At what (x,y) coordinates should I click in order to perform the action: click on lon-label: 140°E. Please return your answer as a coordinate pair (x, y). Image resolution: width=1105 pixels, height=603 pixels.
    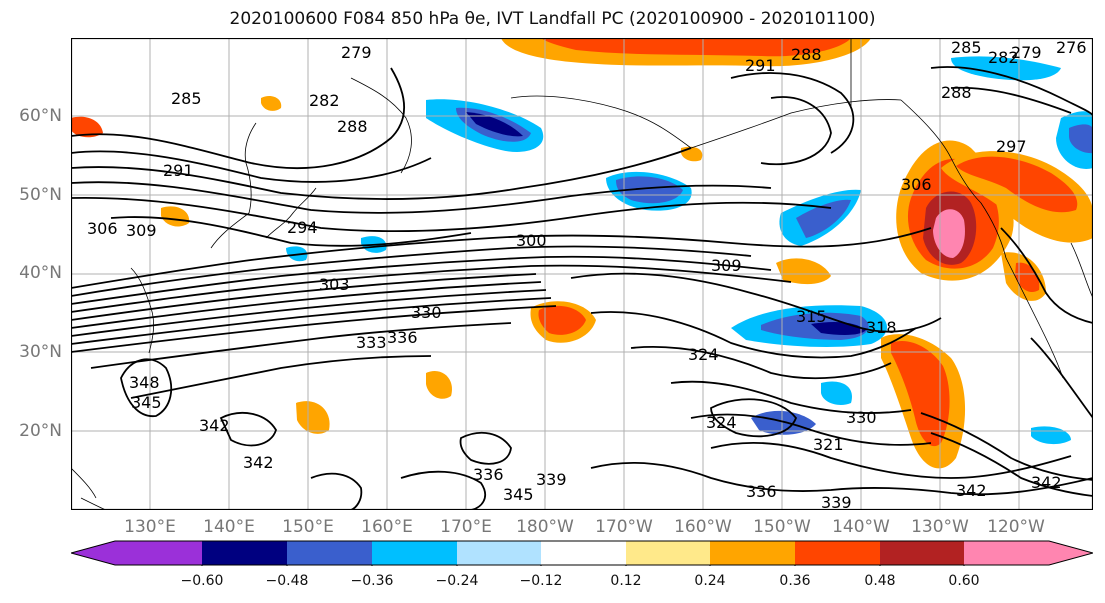
    Looking at the image, I should click on (229, 527).